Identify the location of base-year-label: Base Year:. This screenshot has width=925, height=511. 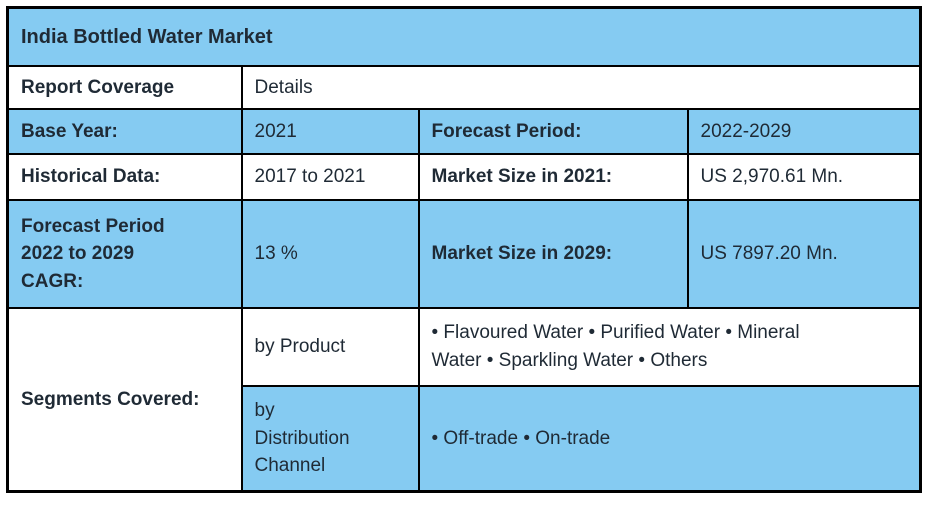
(124, 131).